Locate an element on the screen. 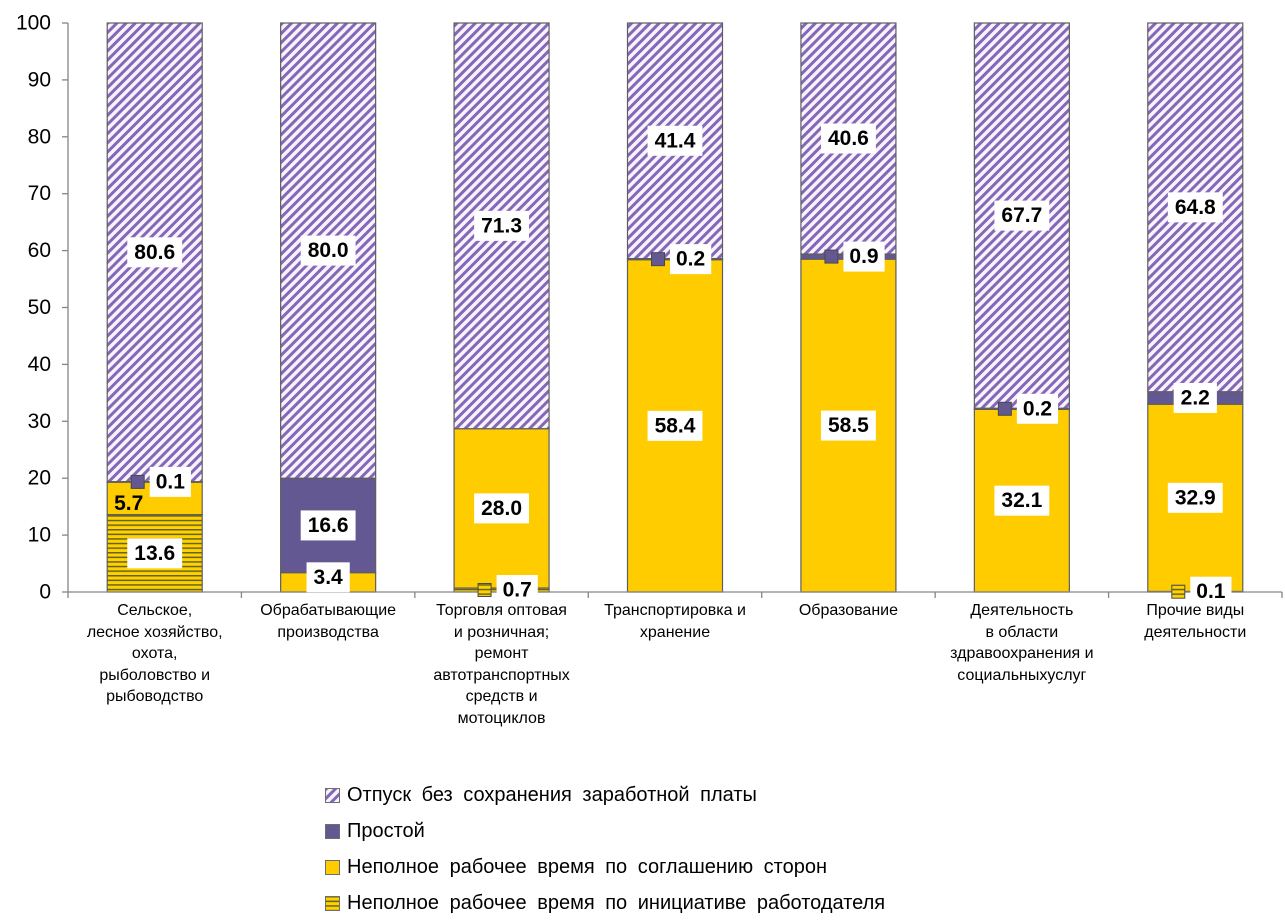 Image resolution: width=1285 pixels, height=922 pixels. data-label: 58.5 is located at coordinates (848, 425).